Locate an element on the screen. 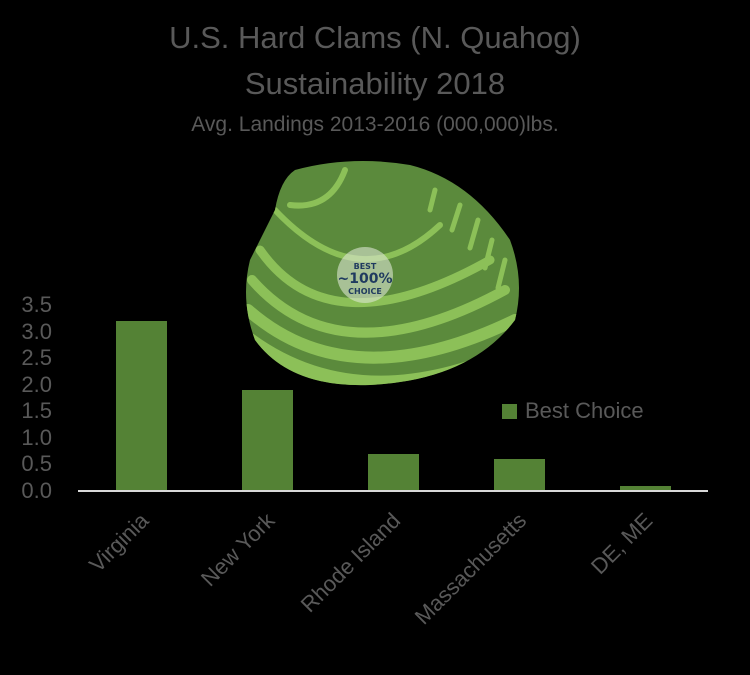 This screenshot has width=750, height=675. x-tick-label: Rhode Island is located at coordinates (350, 562).